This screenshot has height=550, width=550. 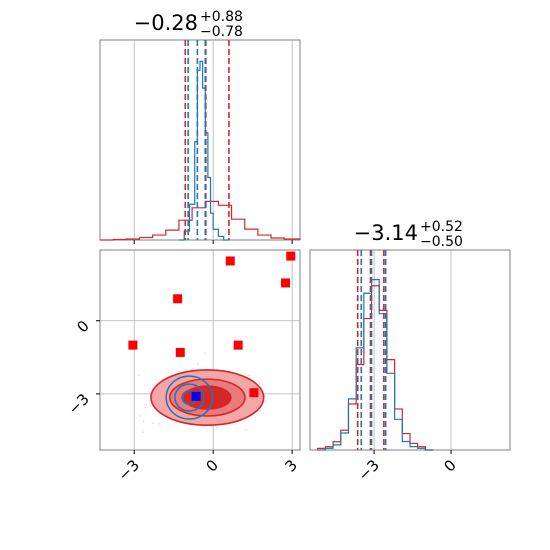 I want to click on panel-hist-param1-frame, so click(x=200, y=140).